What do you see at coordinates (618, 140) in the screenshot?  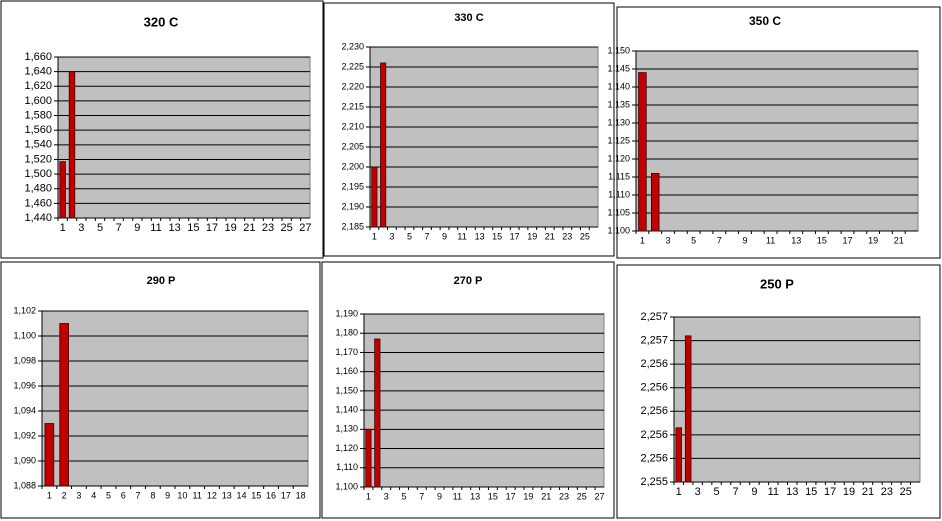 I see `y-tick-label: 1,125` at bounding box center [618, 140].